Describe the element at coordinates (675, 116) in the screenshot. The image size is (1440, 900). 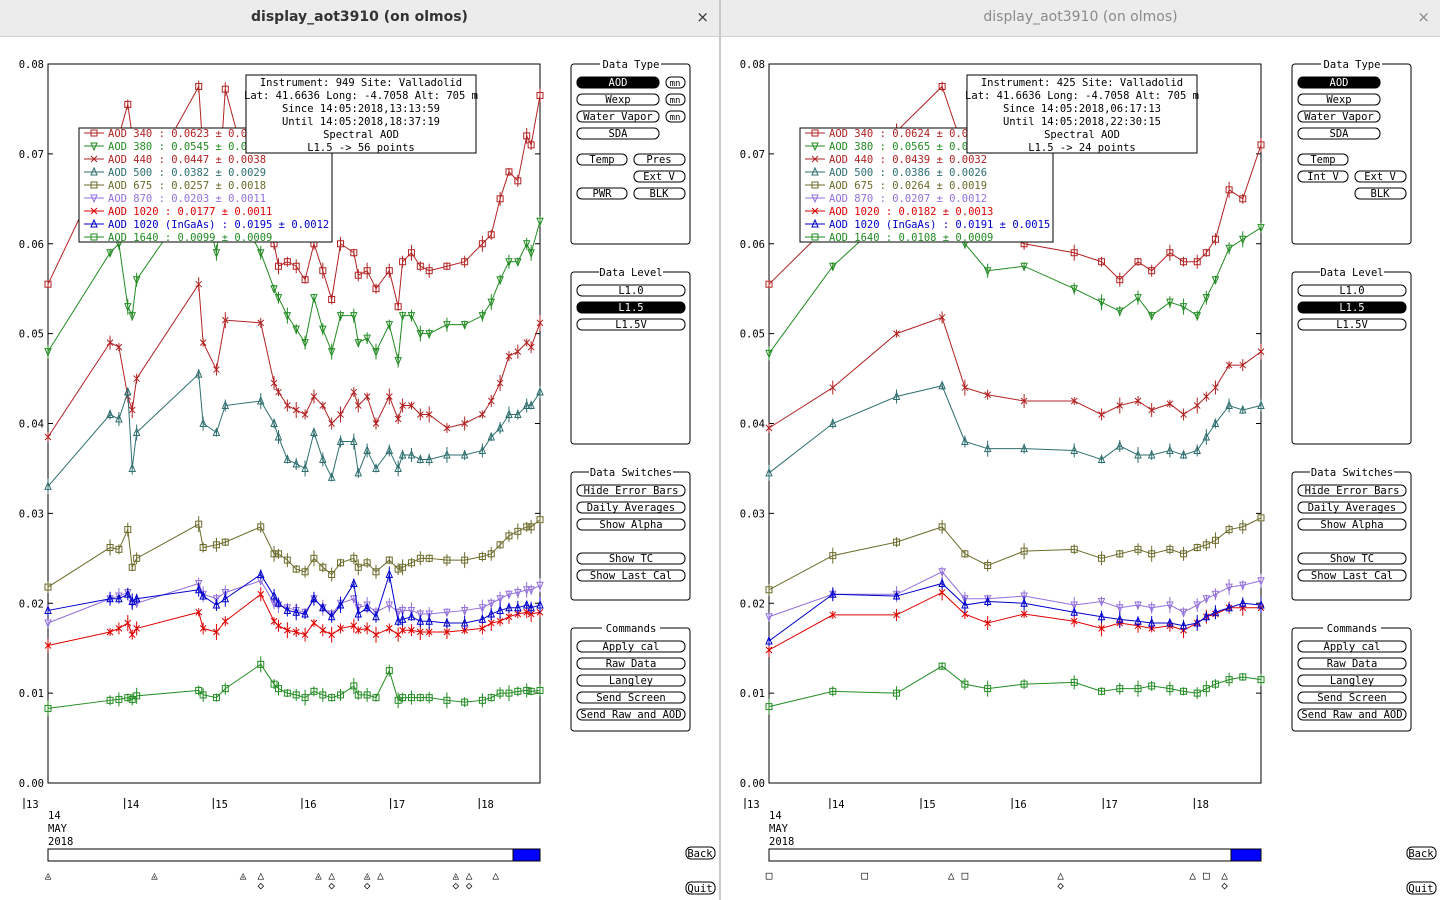
I see `water-vapor-mn-button` at that location.